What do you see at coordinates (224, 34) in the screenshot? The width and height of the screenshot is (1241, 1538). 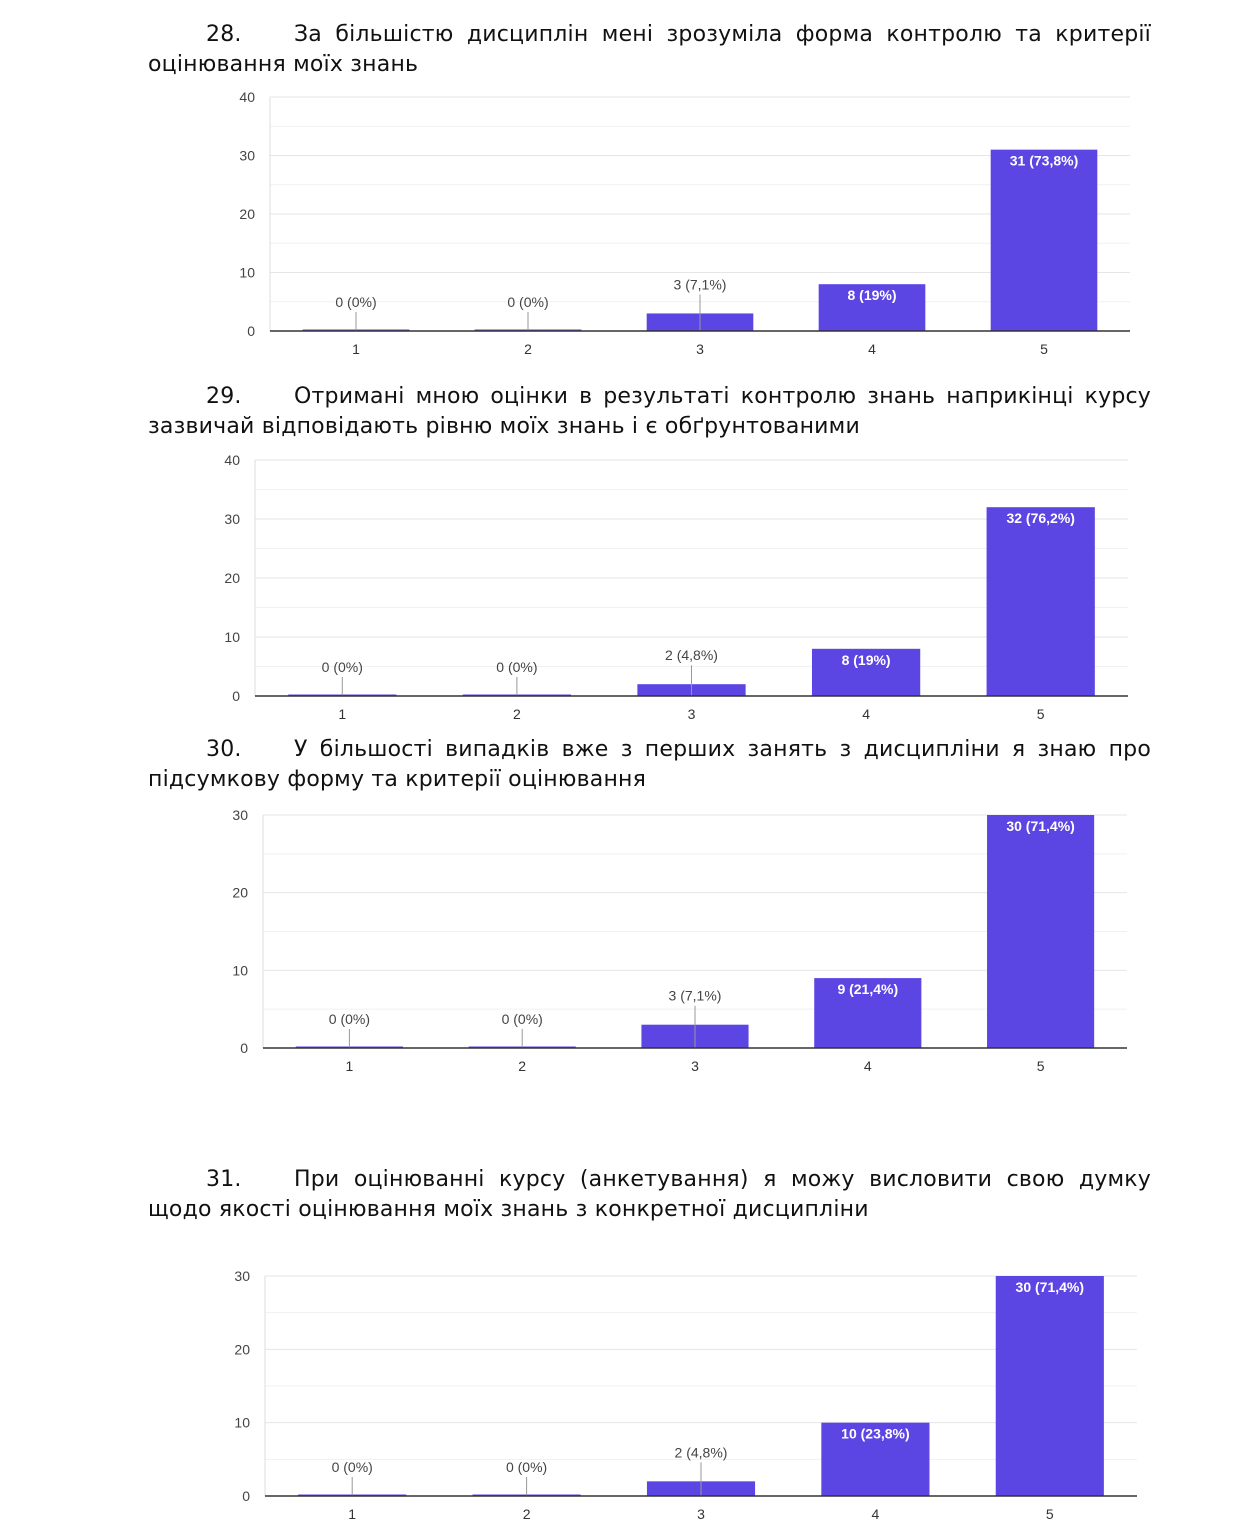 I see `question-number: 28.` at bounding box center [224, 34].